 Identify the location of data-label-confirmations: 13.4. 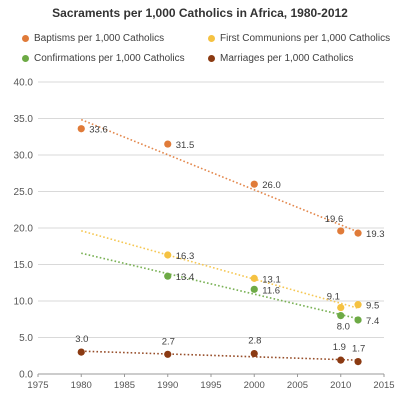
(185, 277).